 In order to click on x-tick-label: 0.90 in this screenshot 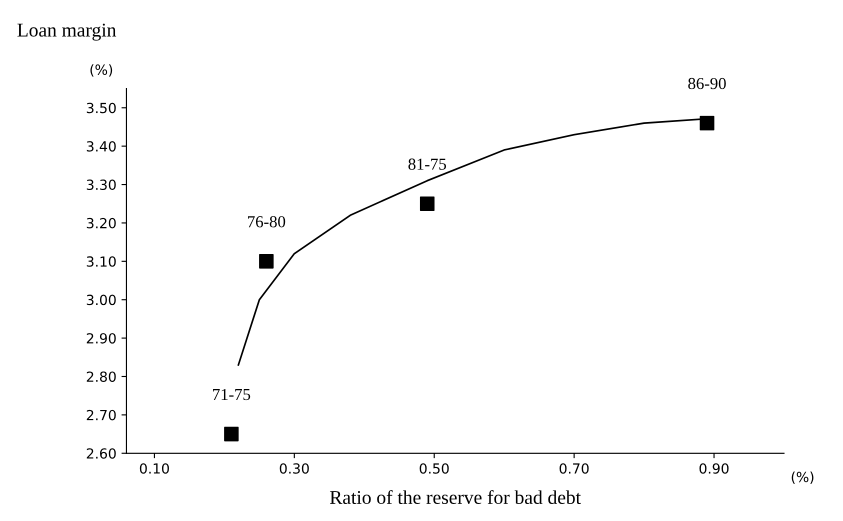, I will do `click(714, 468)`.